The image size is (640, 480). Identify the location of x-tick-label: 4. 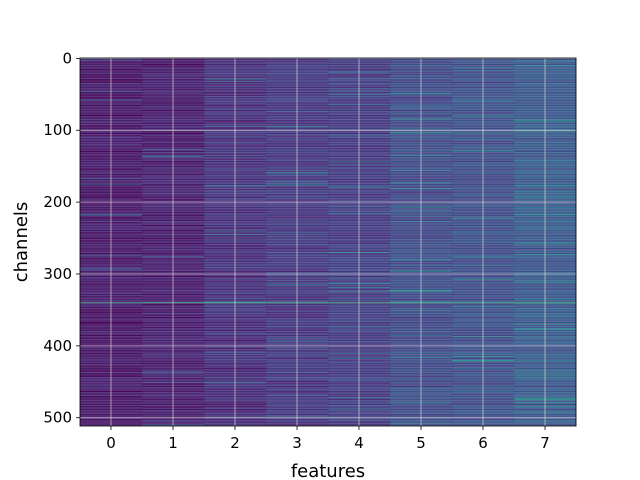
(359, 443).